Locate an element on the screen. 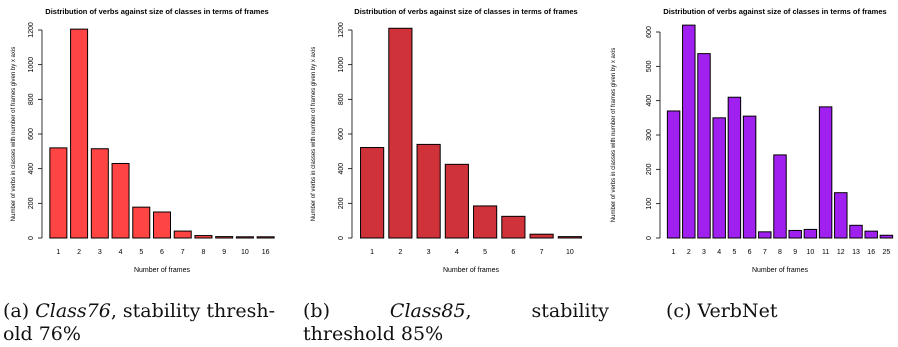 Image resolution: width=898 pixels, height=347 pixels. caption-b-line2: threshold 85% is located at coordinates (373, 334).